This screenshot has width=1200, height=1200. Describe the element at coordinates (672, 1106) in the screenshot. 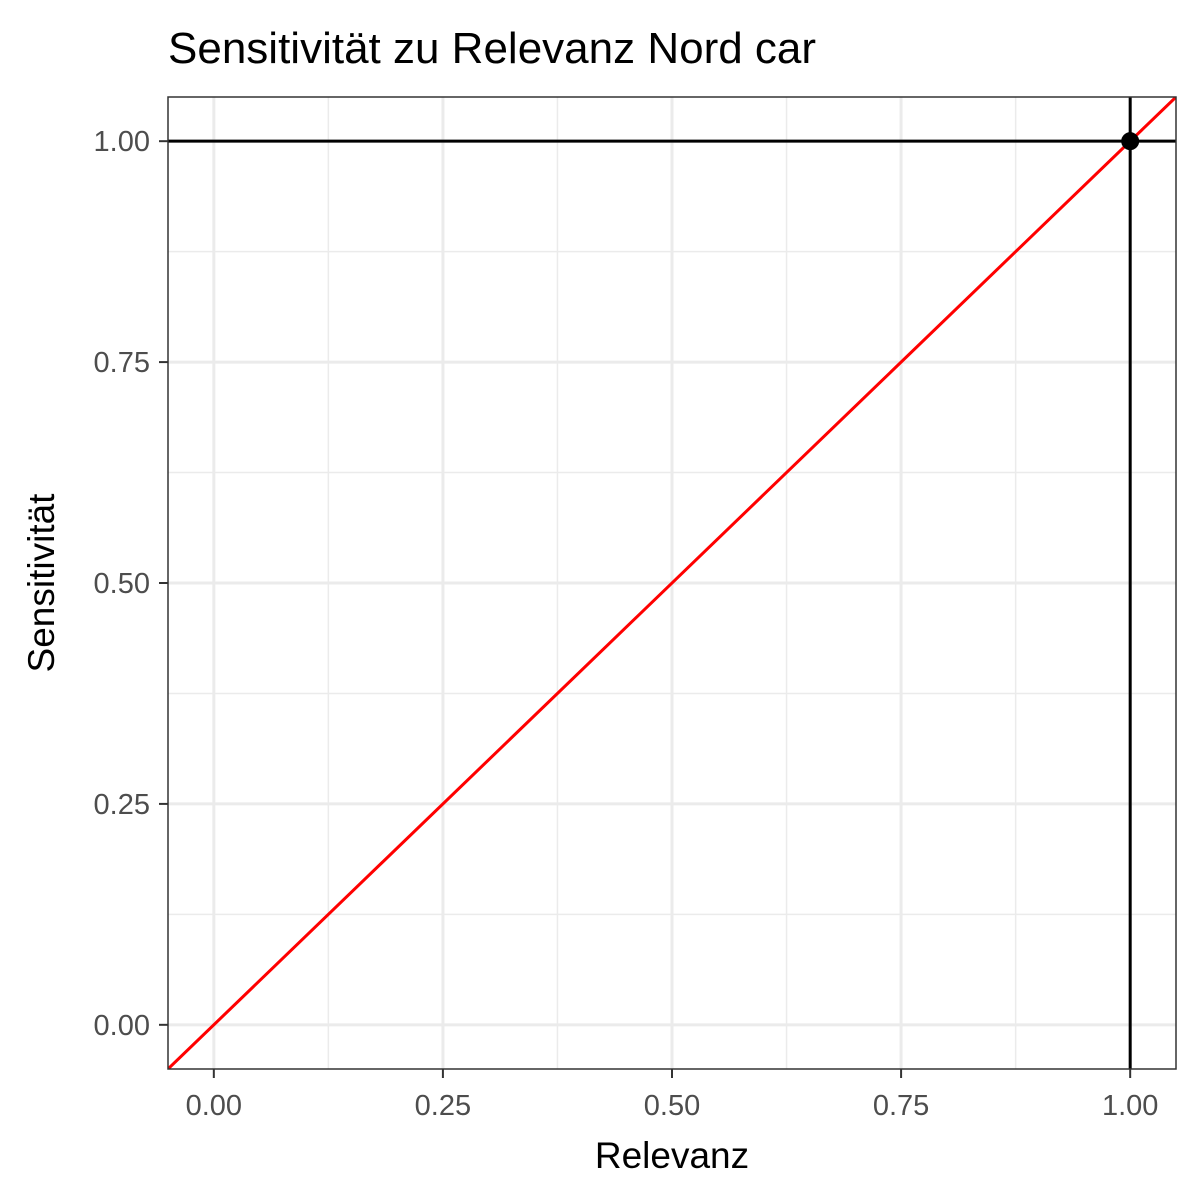

I see `x-tick-label: 0.50` at that location.